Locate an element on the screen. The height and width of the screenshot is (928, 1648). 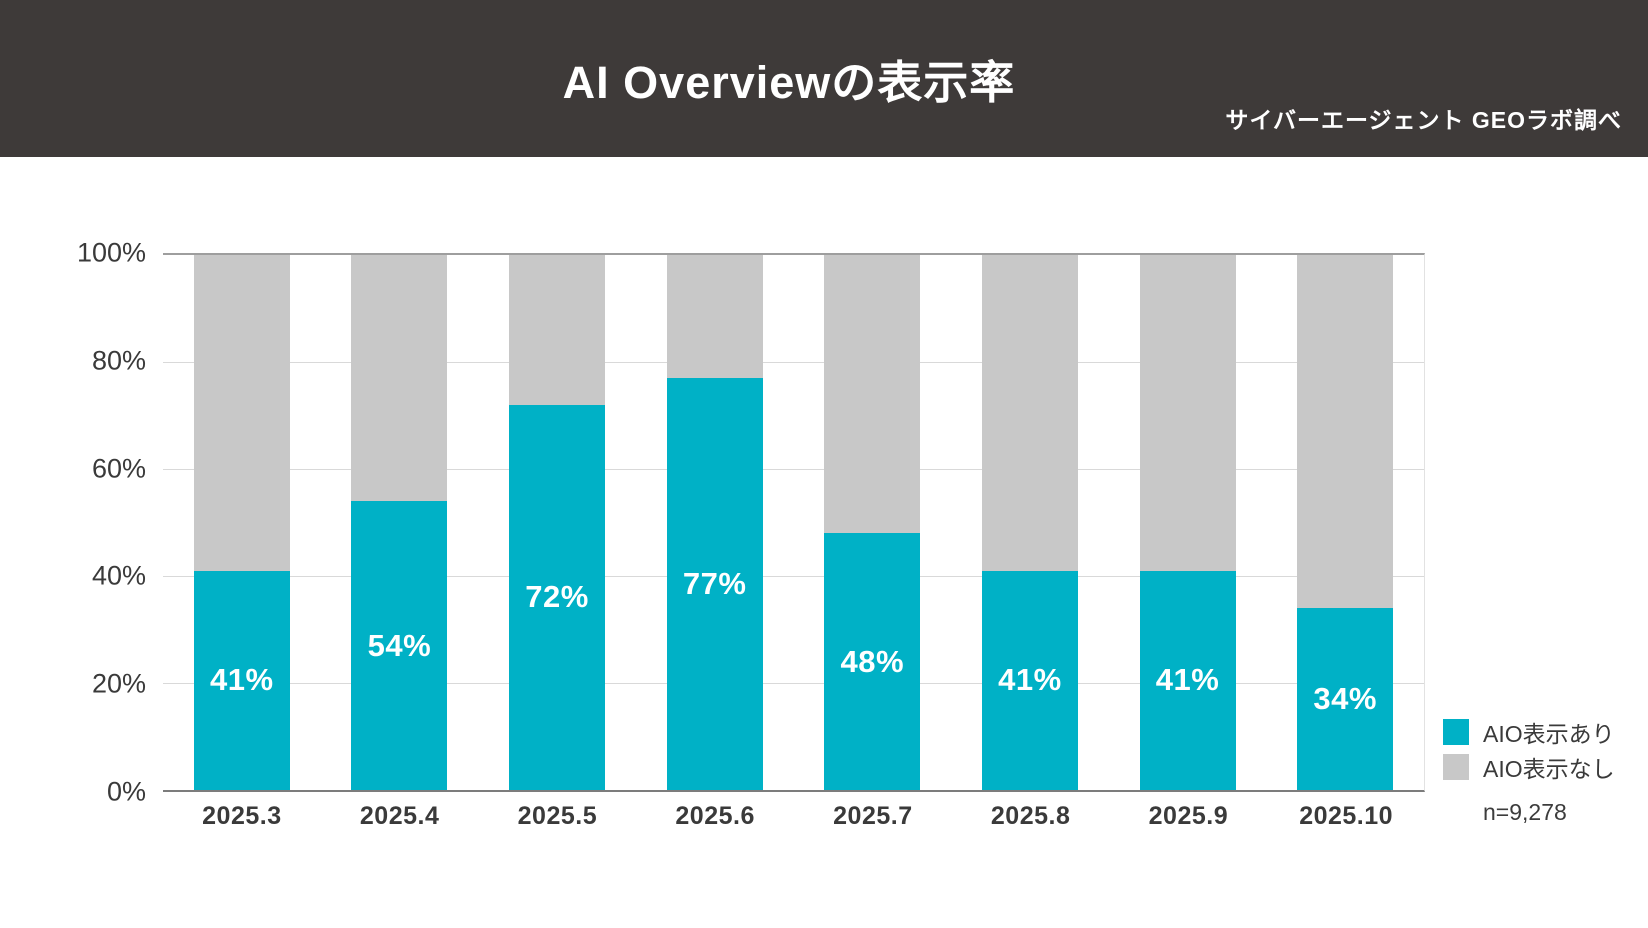
x-tick-label: 2025.8 is located at coordinates (1030, 816).